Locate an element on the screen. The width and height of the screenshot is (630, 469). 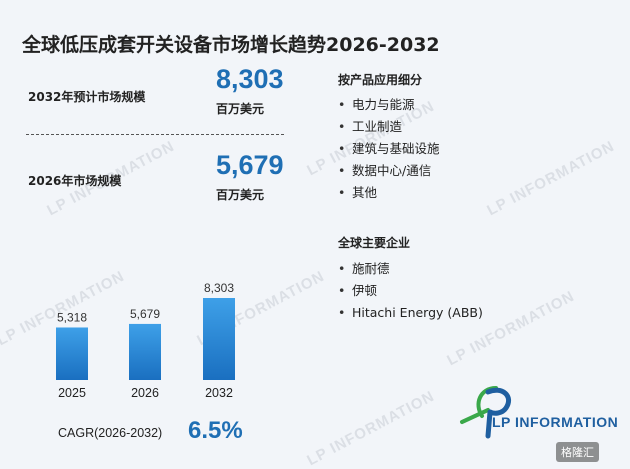
forecast-unit: 百万美元 is located at coordinates (240, 109).